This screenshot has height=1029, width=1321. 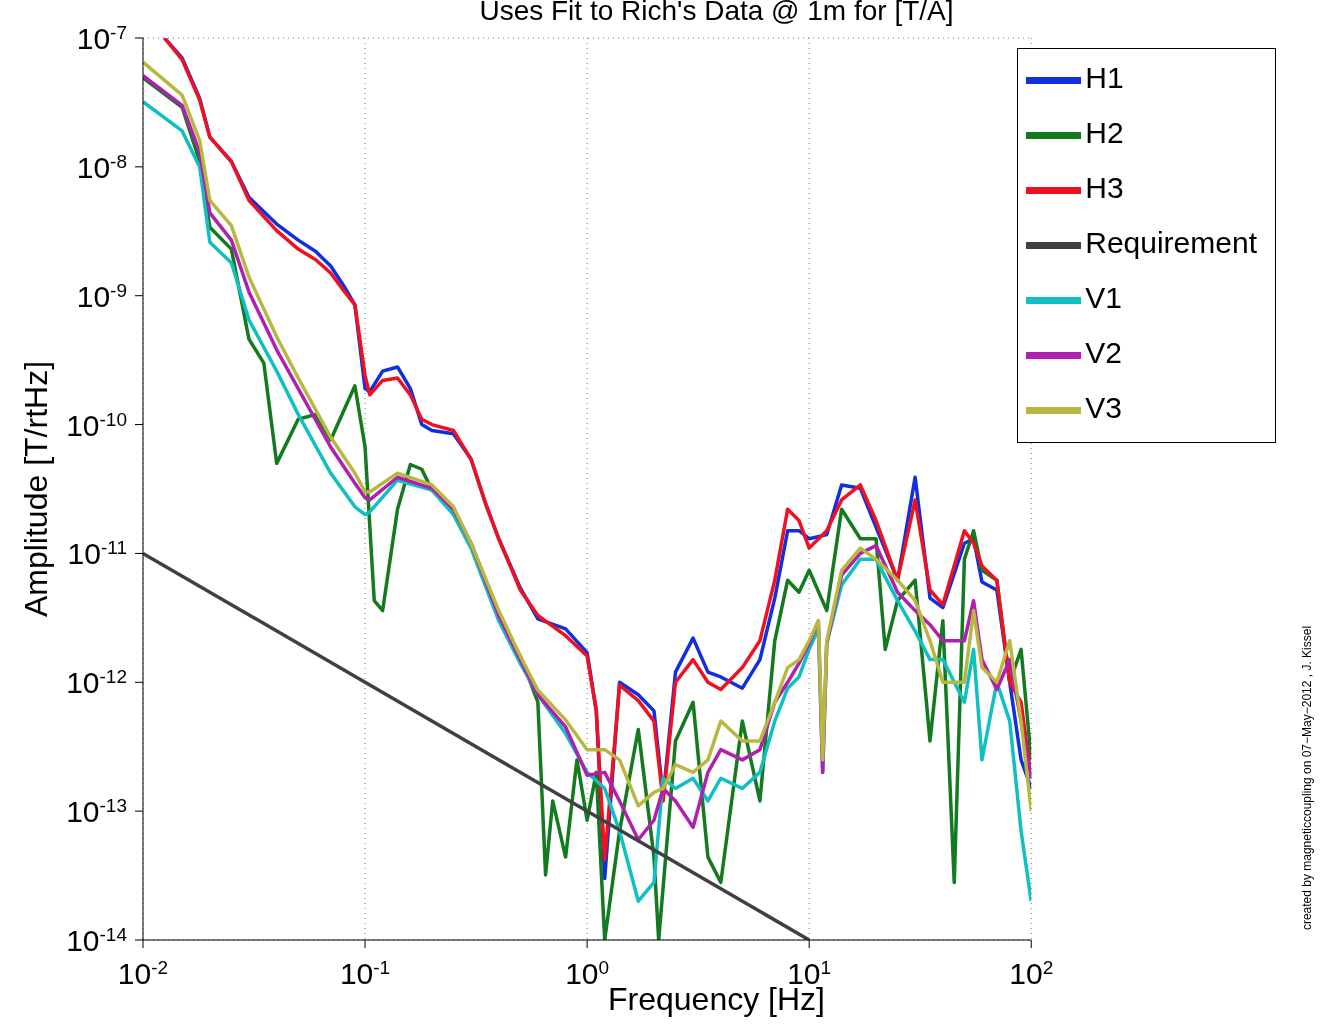 What do you see at coordinates (365, 973) in the screenshot?
I see `x-tick-label: 10$^{-1}$` at bounding box center [365, 973].